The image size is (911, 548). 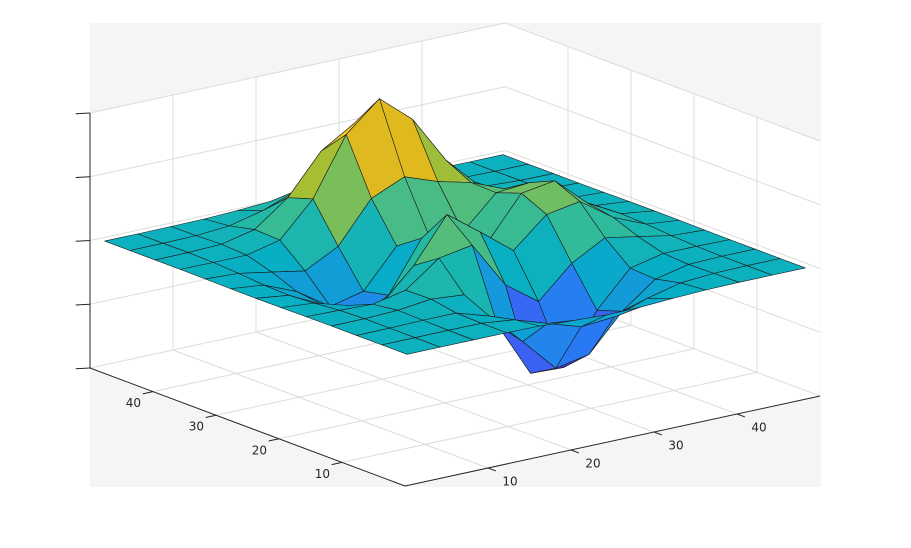 What do you see at coordinates (411, 346) in the screenshot?
I see `surface-face` at bounding box center [411, 346].